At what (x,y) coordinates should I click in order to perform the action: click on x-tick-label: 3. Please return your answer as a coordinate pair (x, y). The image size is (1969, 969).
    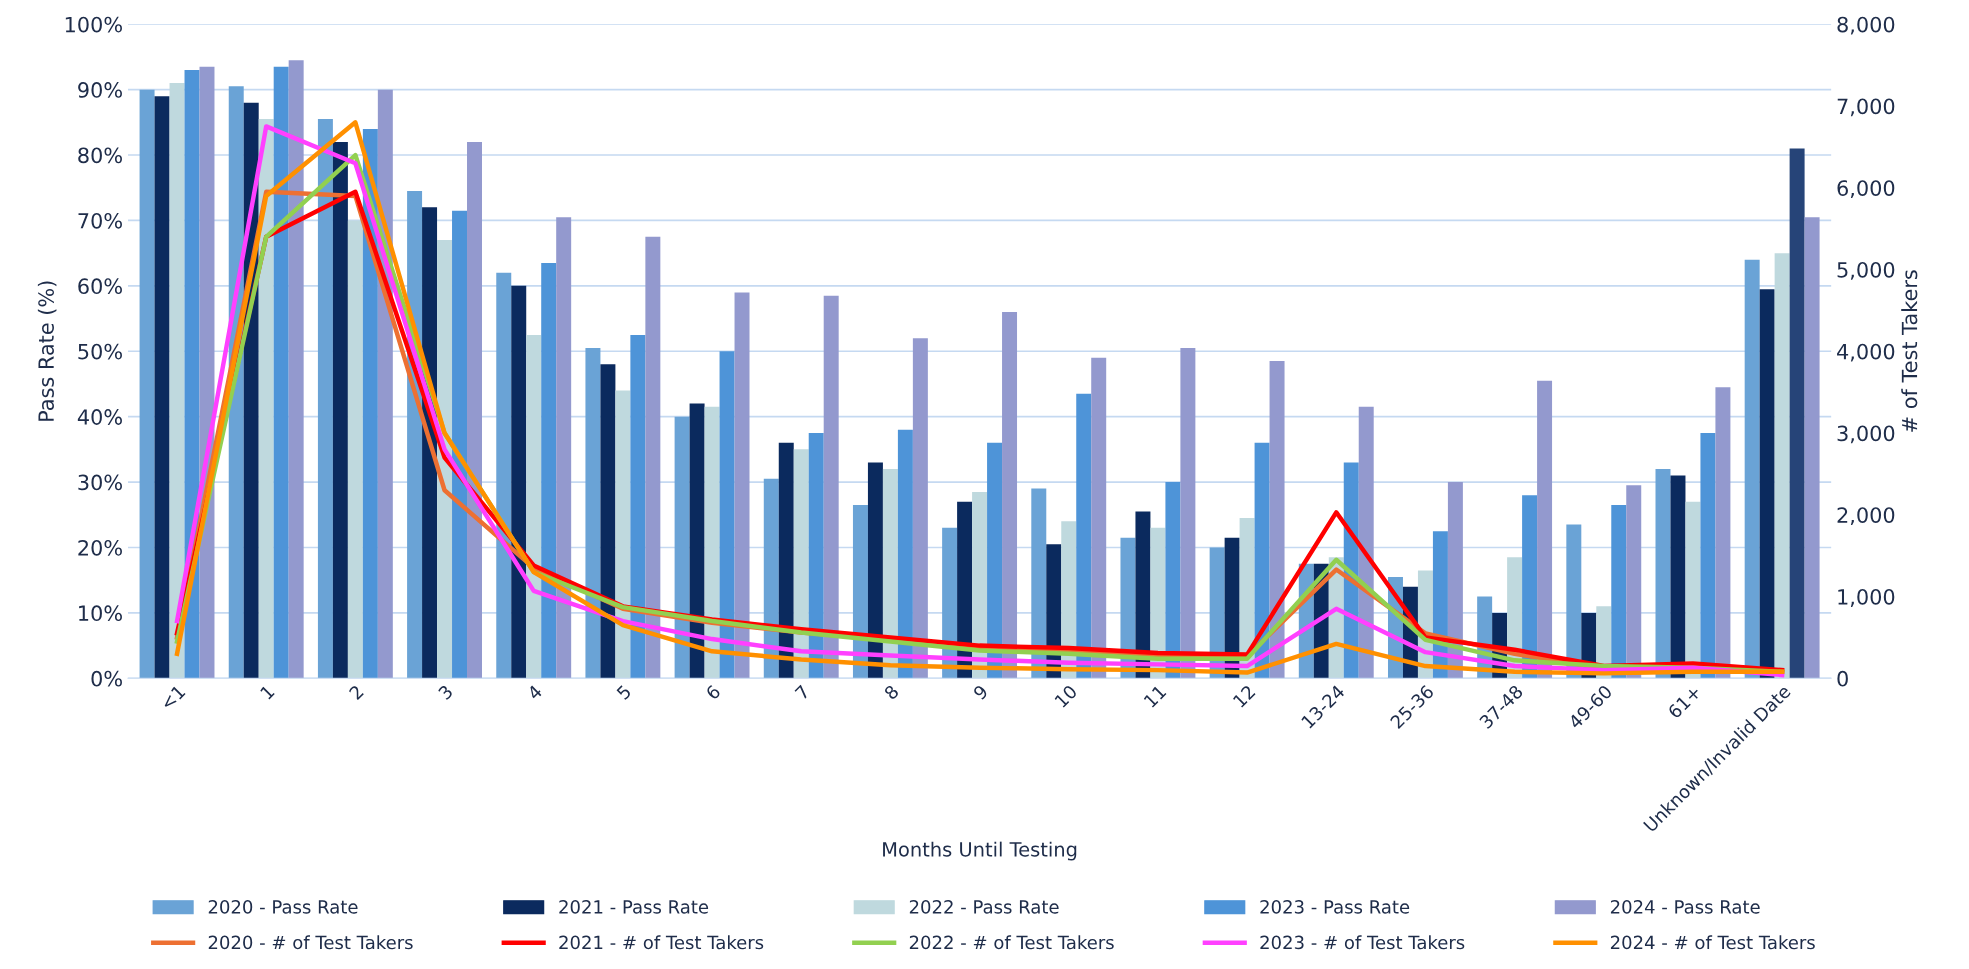
    Looking at the image, I should click on (445, 692).